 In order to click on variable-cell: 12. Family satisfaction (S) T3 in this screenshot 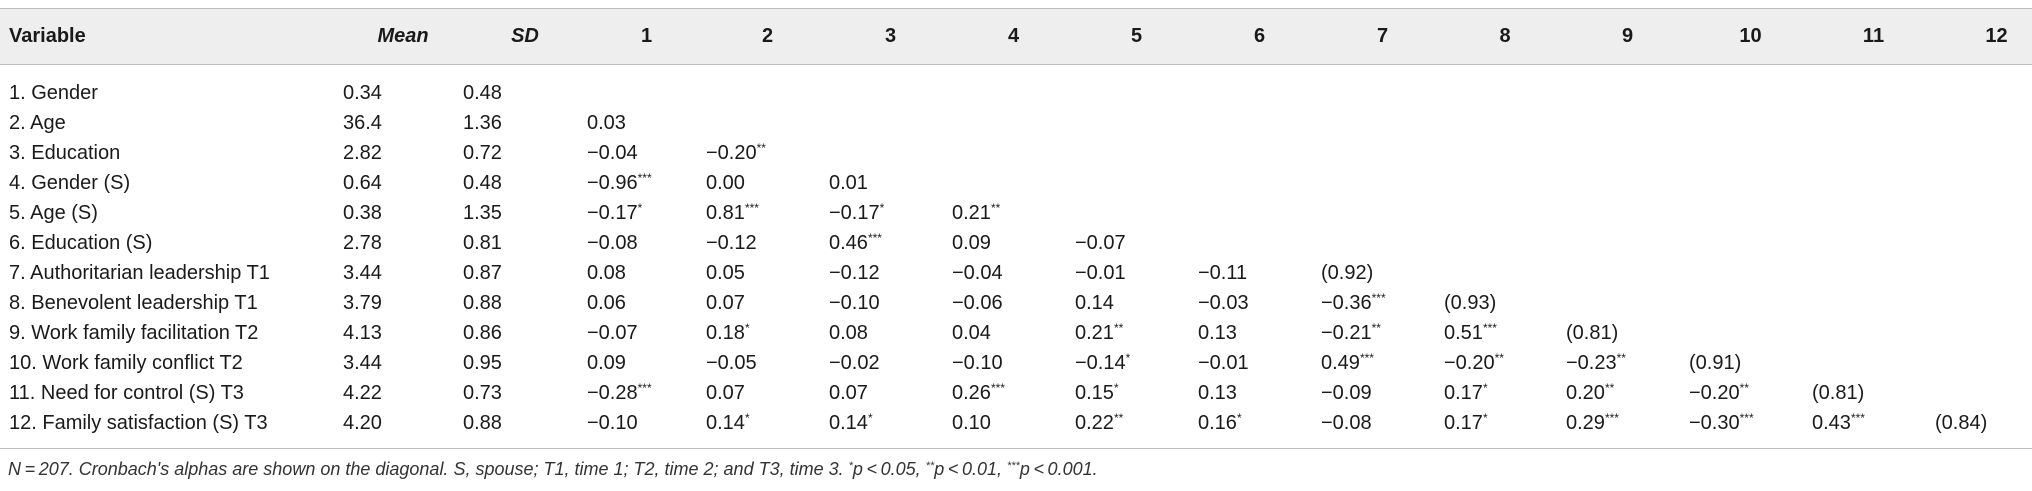, I will do `click(138, 422)`.